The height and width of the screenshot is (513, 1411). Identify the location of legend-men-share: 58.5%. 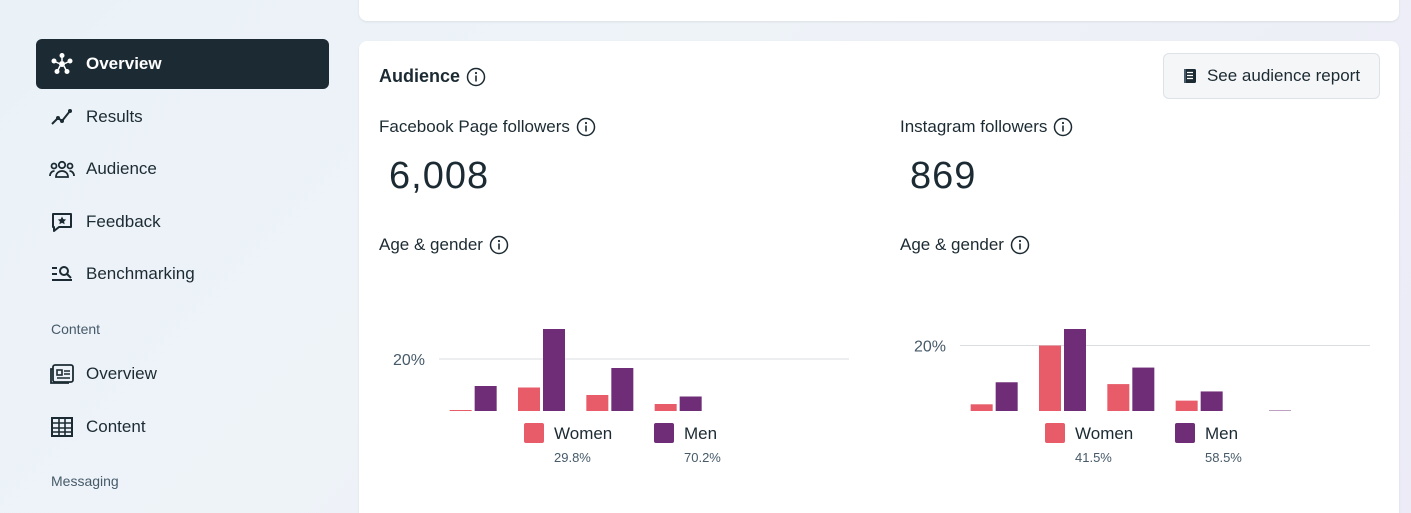
(1223, 457).